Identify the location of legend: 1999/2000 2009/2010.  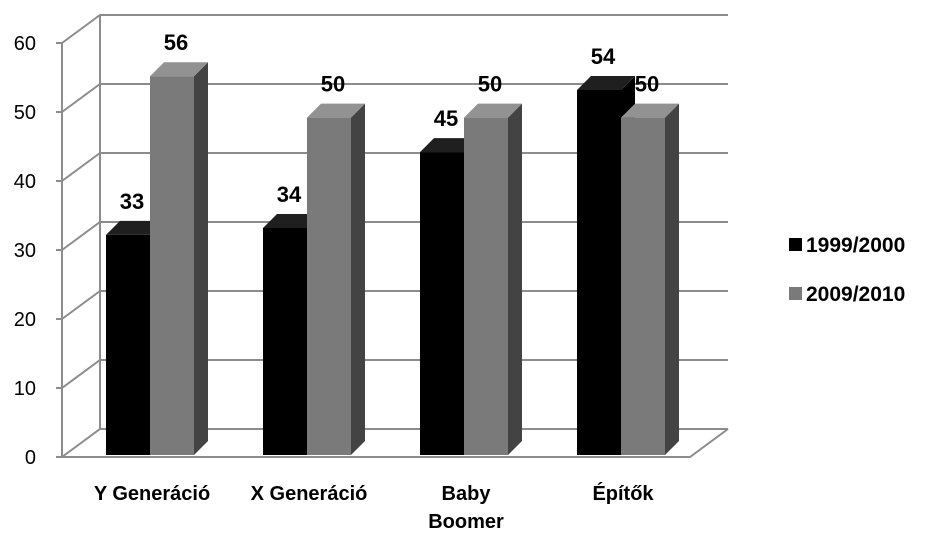
(847, 270).